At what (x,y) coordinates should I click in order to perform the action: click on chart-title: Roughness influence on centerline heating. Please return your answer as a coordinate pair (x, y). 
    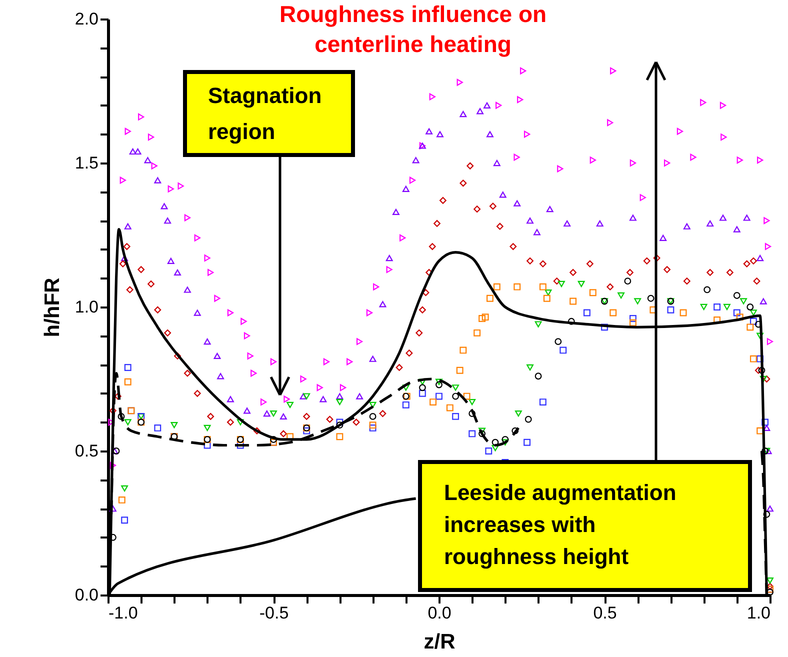
    Looking at the image, I should click on (413, 29).